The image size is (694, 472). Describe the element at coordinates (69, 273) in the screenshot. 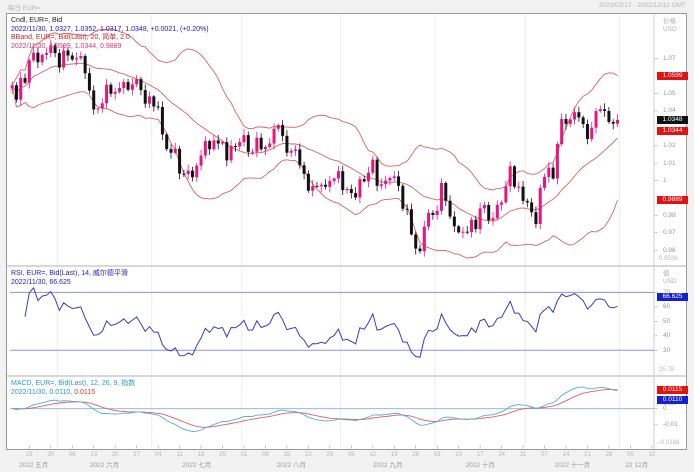

I see `rsi-series-label: RSI, EUR=, Bid(Last), 14, 威尔德平滑` at that location.